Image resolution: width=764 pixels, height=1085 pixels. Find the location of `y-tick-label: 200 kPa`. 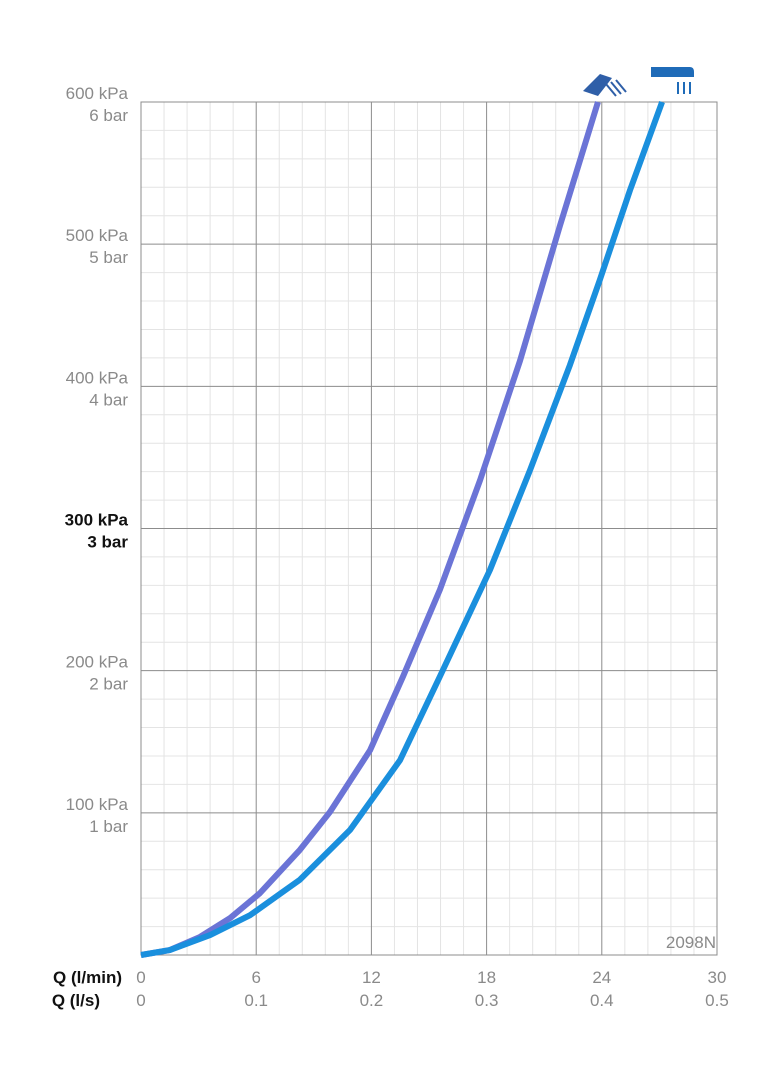

y-tick-label: 200 kPa is located at coordinates (97, 662).